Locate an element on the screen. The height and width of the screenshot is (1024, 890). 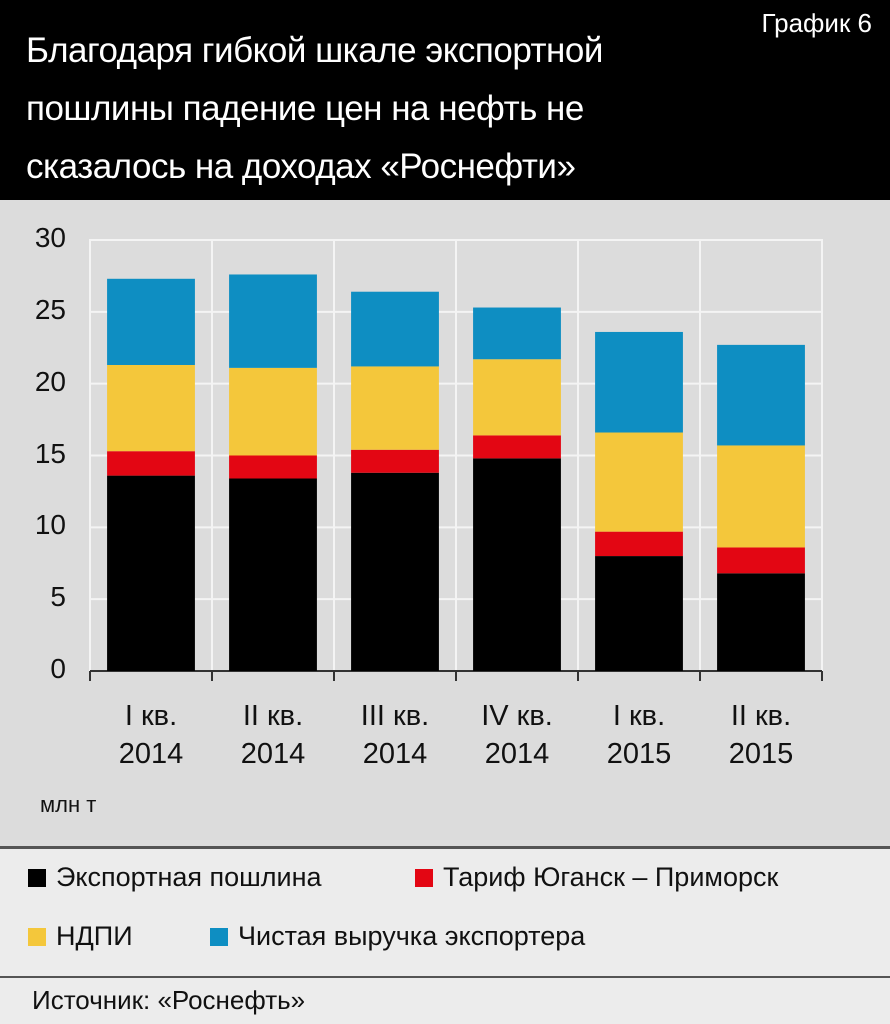
legend-item: НДПИ is located at coordinates (80, 936).